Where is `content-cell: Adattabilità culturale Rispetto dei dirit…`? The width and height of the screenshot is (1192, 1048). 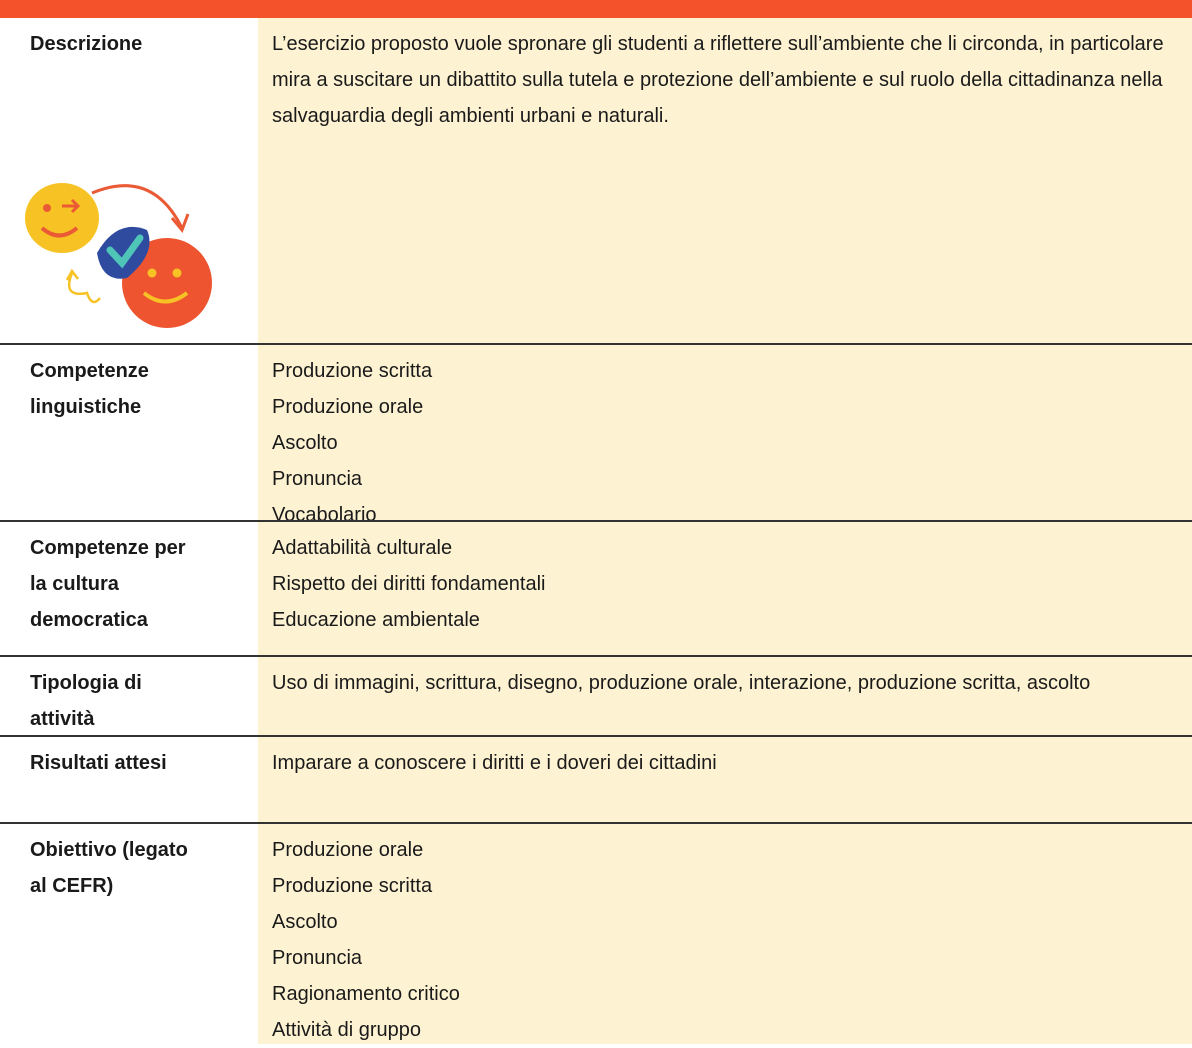 content-cell: Adattabilità culturale Rispetto dei dirit… is located at coordinates (725, 588).